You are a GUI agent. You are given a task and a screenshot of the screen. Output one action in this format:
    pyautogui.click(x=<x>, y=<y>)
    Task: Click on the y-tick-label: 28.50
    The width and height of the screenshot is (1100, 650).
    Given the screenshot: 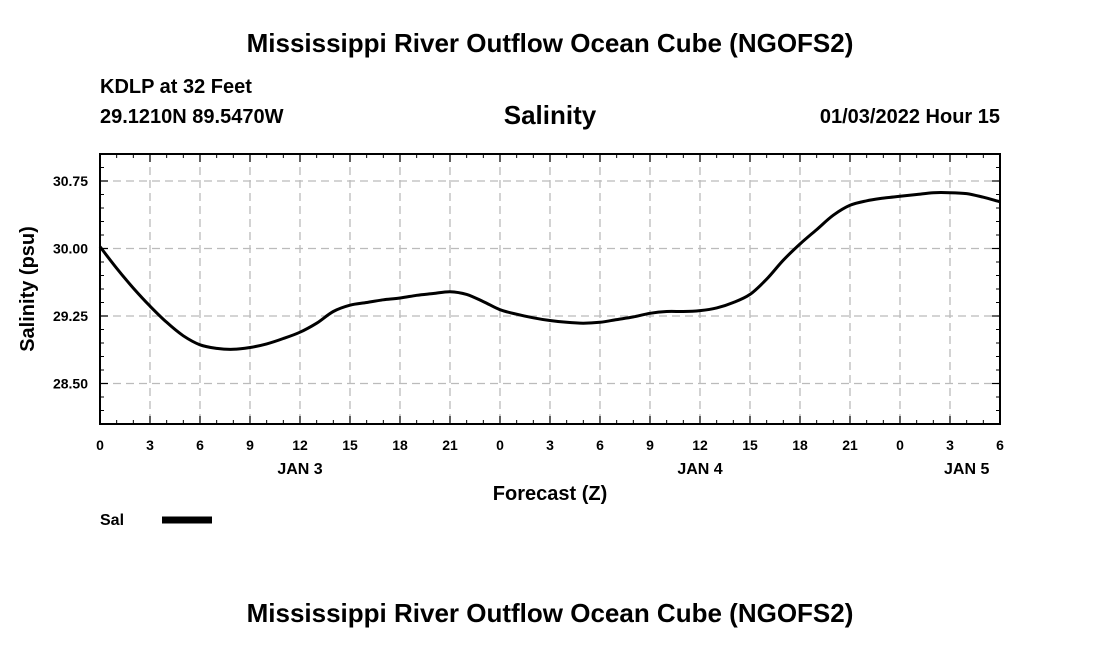 What is the action you would take?
    pyautogui.click(x=70, y=384)
    